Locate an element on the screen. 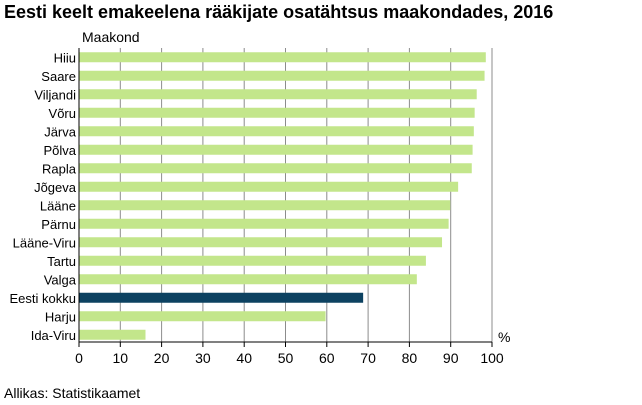 The width and height of the screenshot is (642, 405). category-label: Ida-Viru is located at coordinates (53, 335).